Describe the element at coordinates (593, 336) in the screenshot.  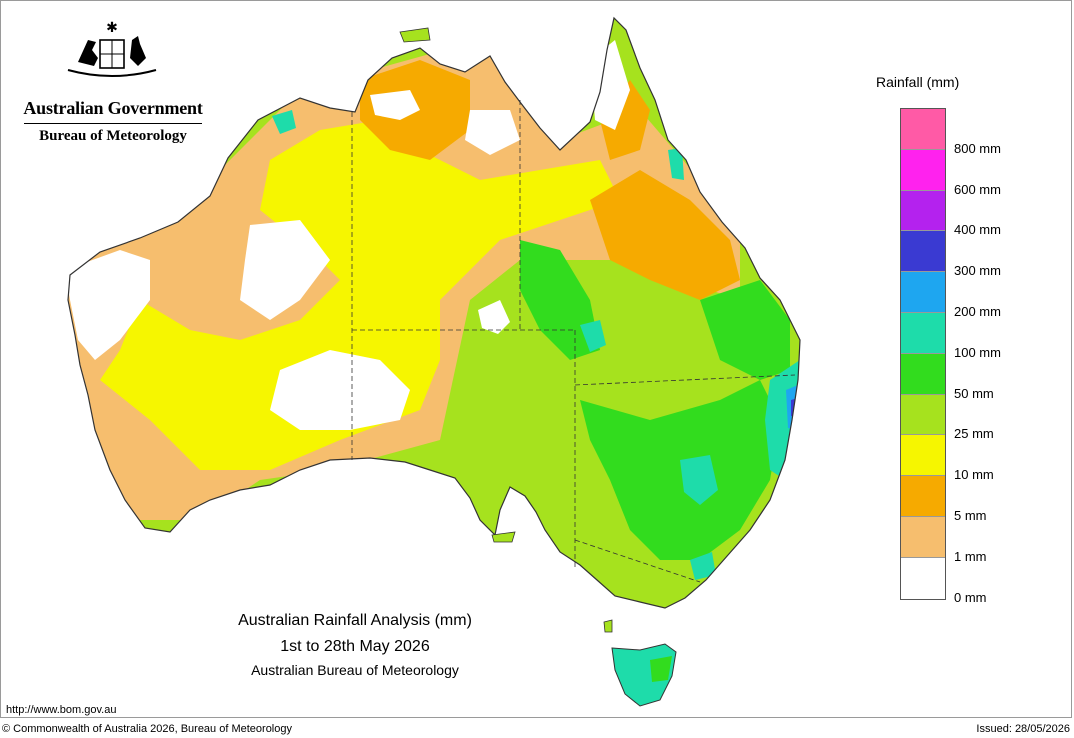
I see `zone-100mm-qld` at that location.